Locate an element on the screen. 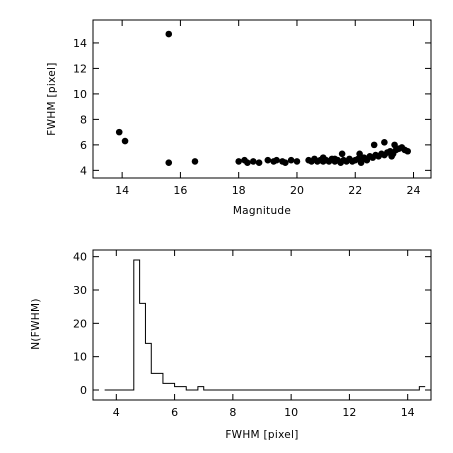 This screenshot has width=453, height=453. histogram-x-axis-title: FWHM [pixel] is located at coordinates (261, 435).